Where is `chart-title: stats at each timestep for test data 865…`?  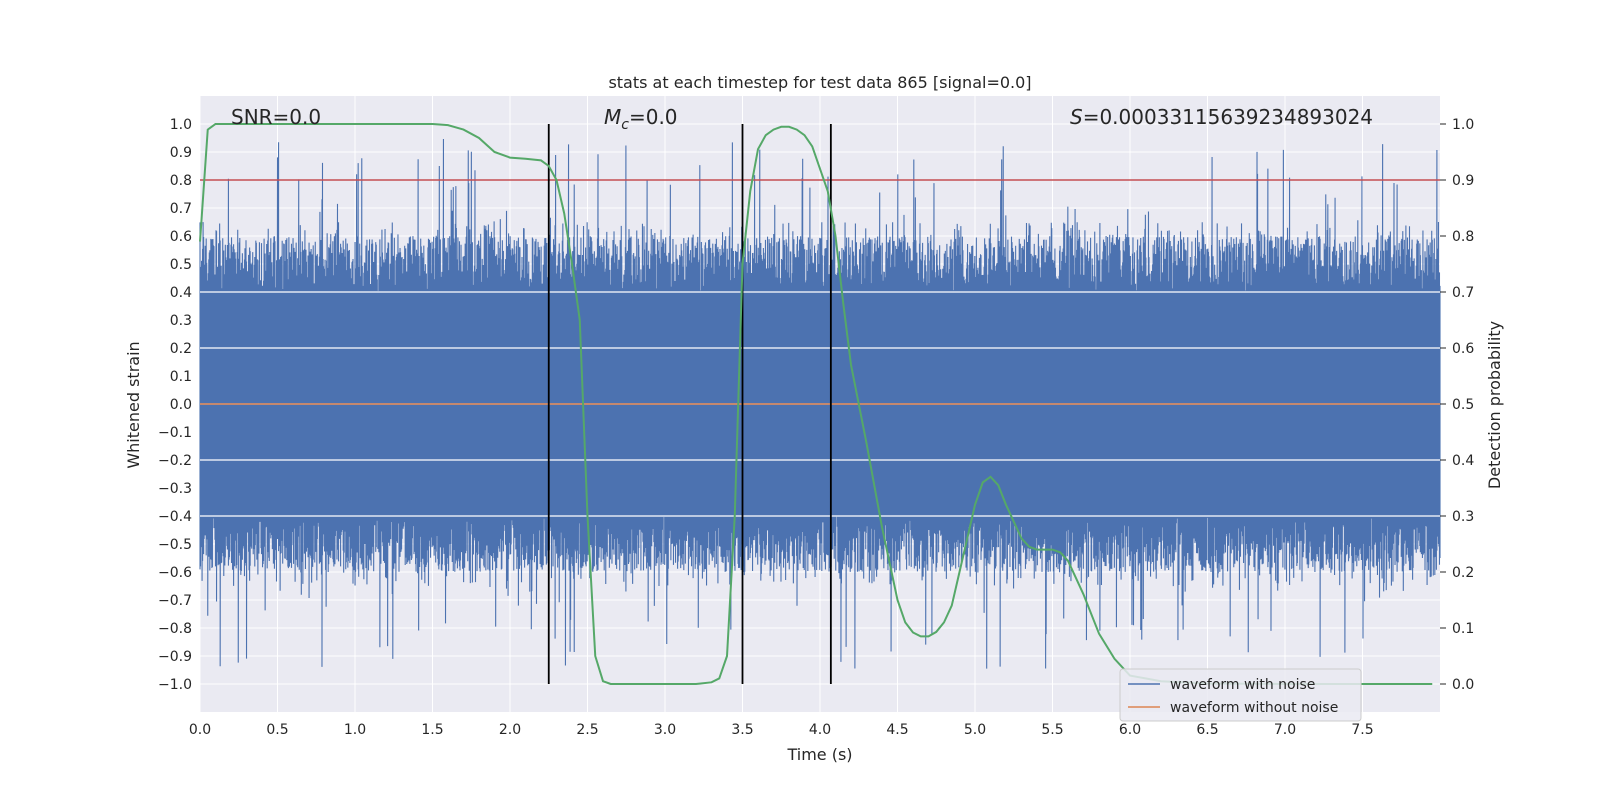
chart-title: stats at each timestep for test data 865… is located at coordinates (819, 82).